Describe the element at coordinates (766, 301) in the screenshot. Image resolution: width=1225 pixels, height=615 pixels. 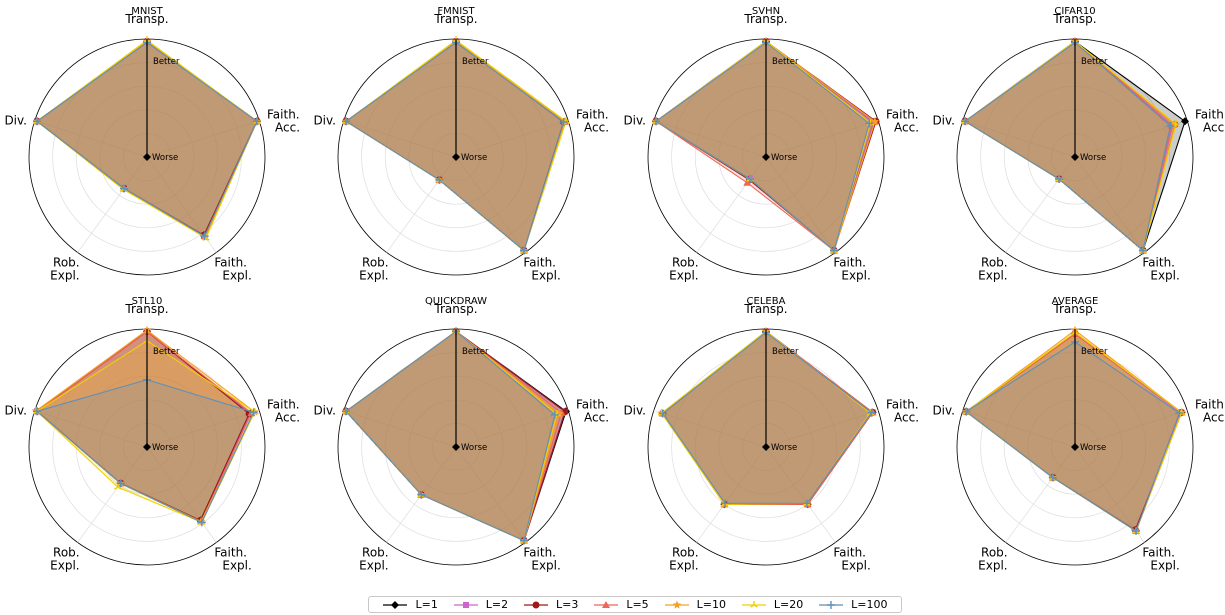
I see `panel-title: CELEBA` at that location.